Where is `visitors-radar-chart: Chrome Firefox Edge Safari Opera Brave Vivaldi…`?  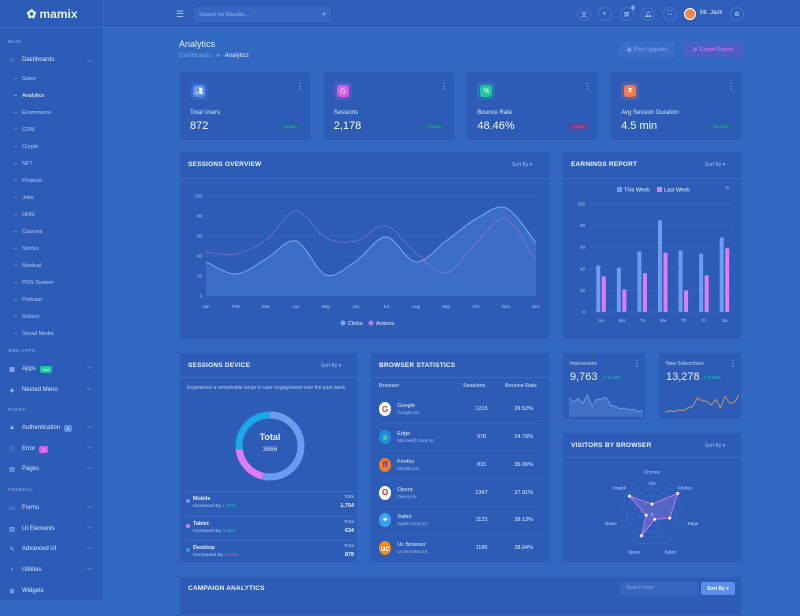 visitors-radar-chart: Chrome Firefox Edge Safari Opera Brave Vivaldi… is located at coordinates (652, 512).